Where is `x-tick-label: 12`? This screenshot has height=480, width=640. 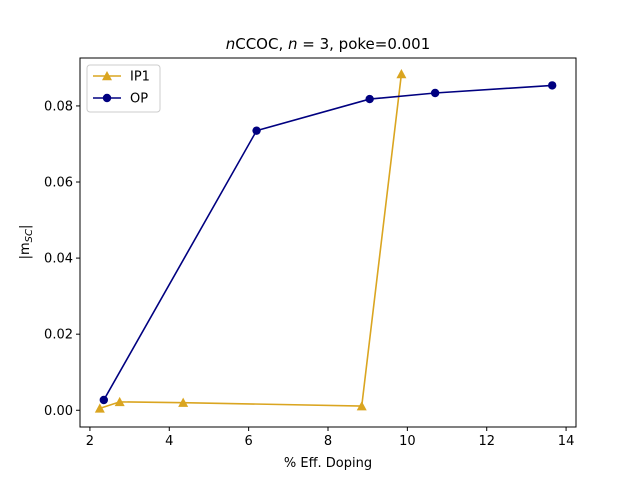 x-tick-label: 12 is located at coordinates (486, 441).